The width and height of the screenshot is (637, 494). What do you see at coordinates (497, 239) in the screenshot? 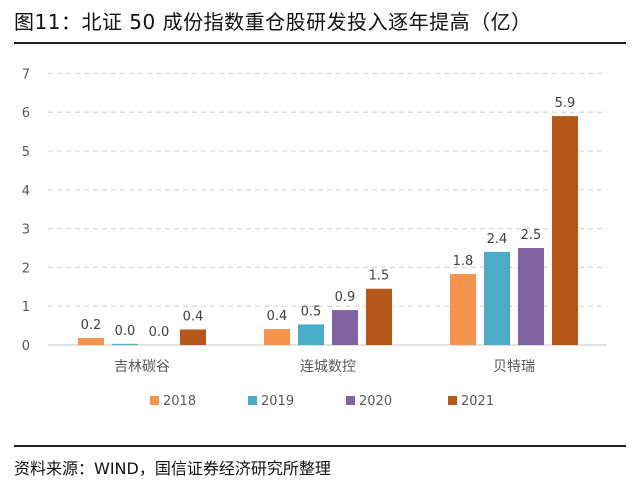
I see `data-label: 2.4` at bounding box center [497, 239].